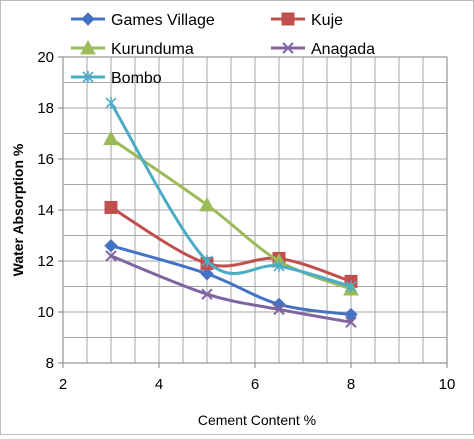 This screenshot has width=474, height=439. I want to click on x-tick-label: 4, so click(159, 384).